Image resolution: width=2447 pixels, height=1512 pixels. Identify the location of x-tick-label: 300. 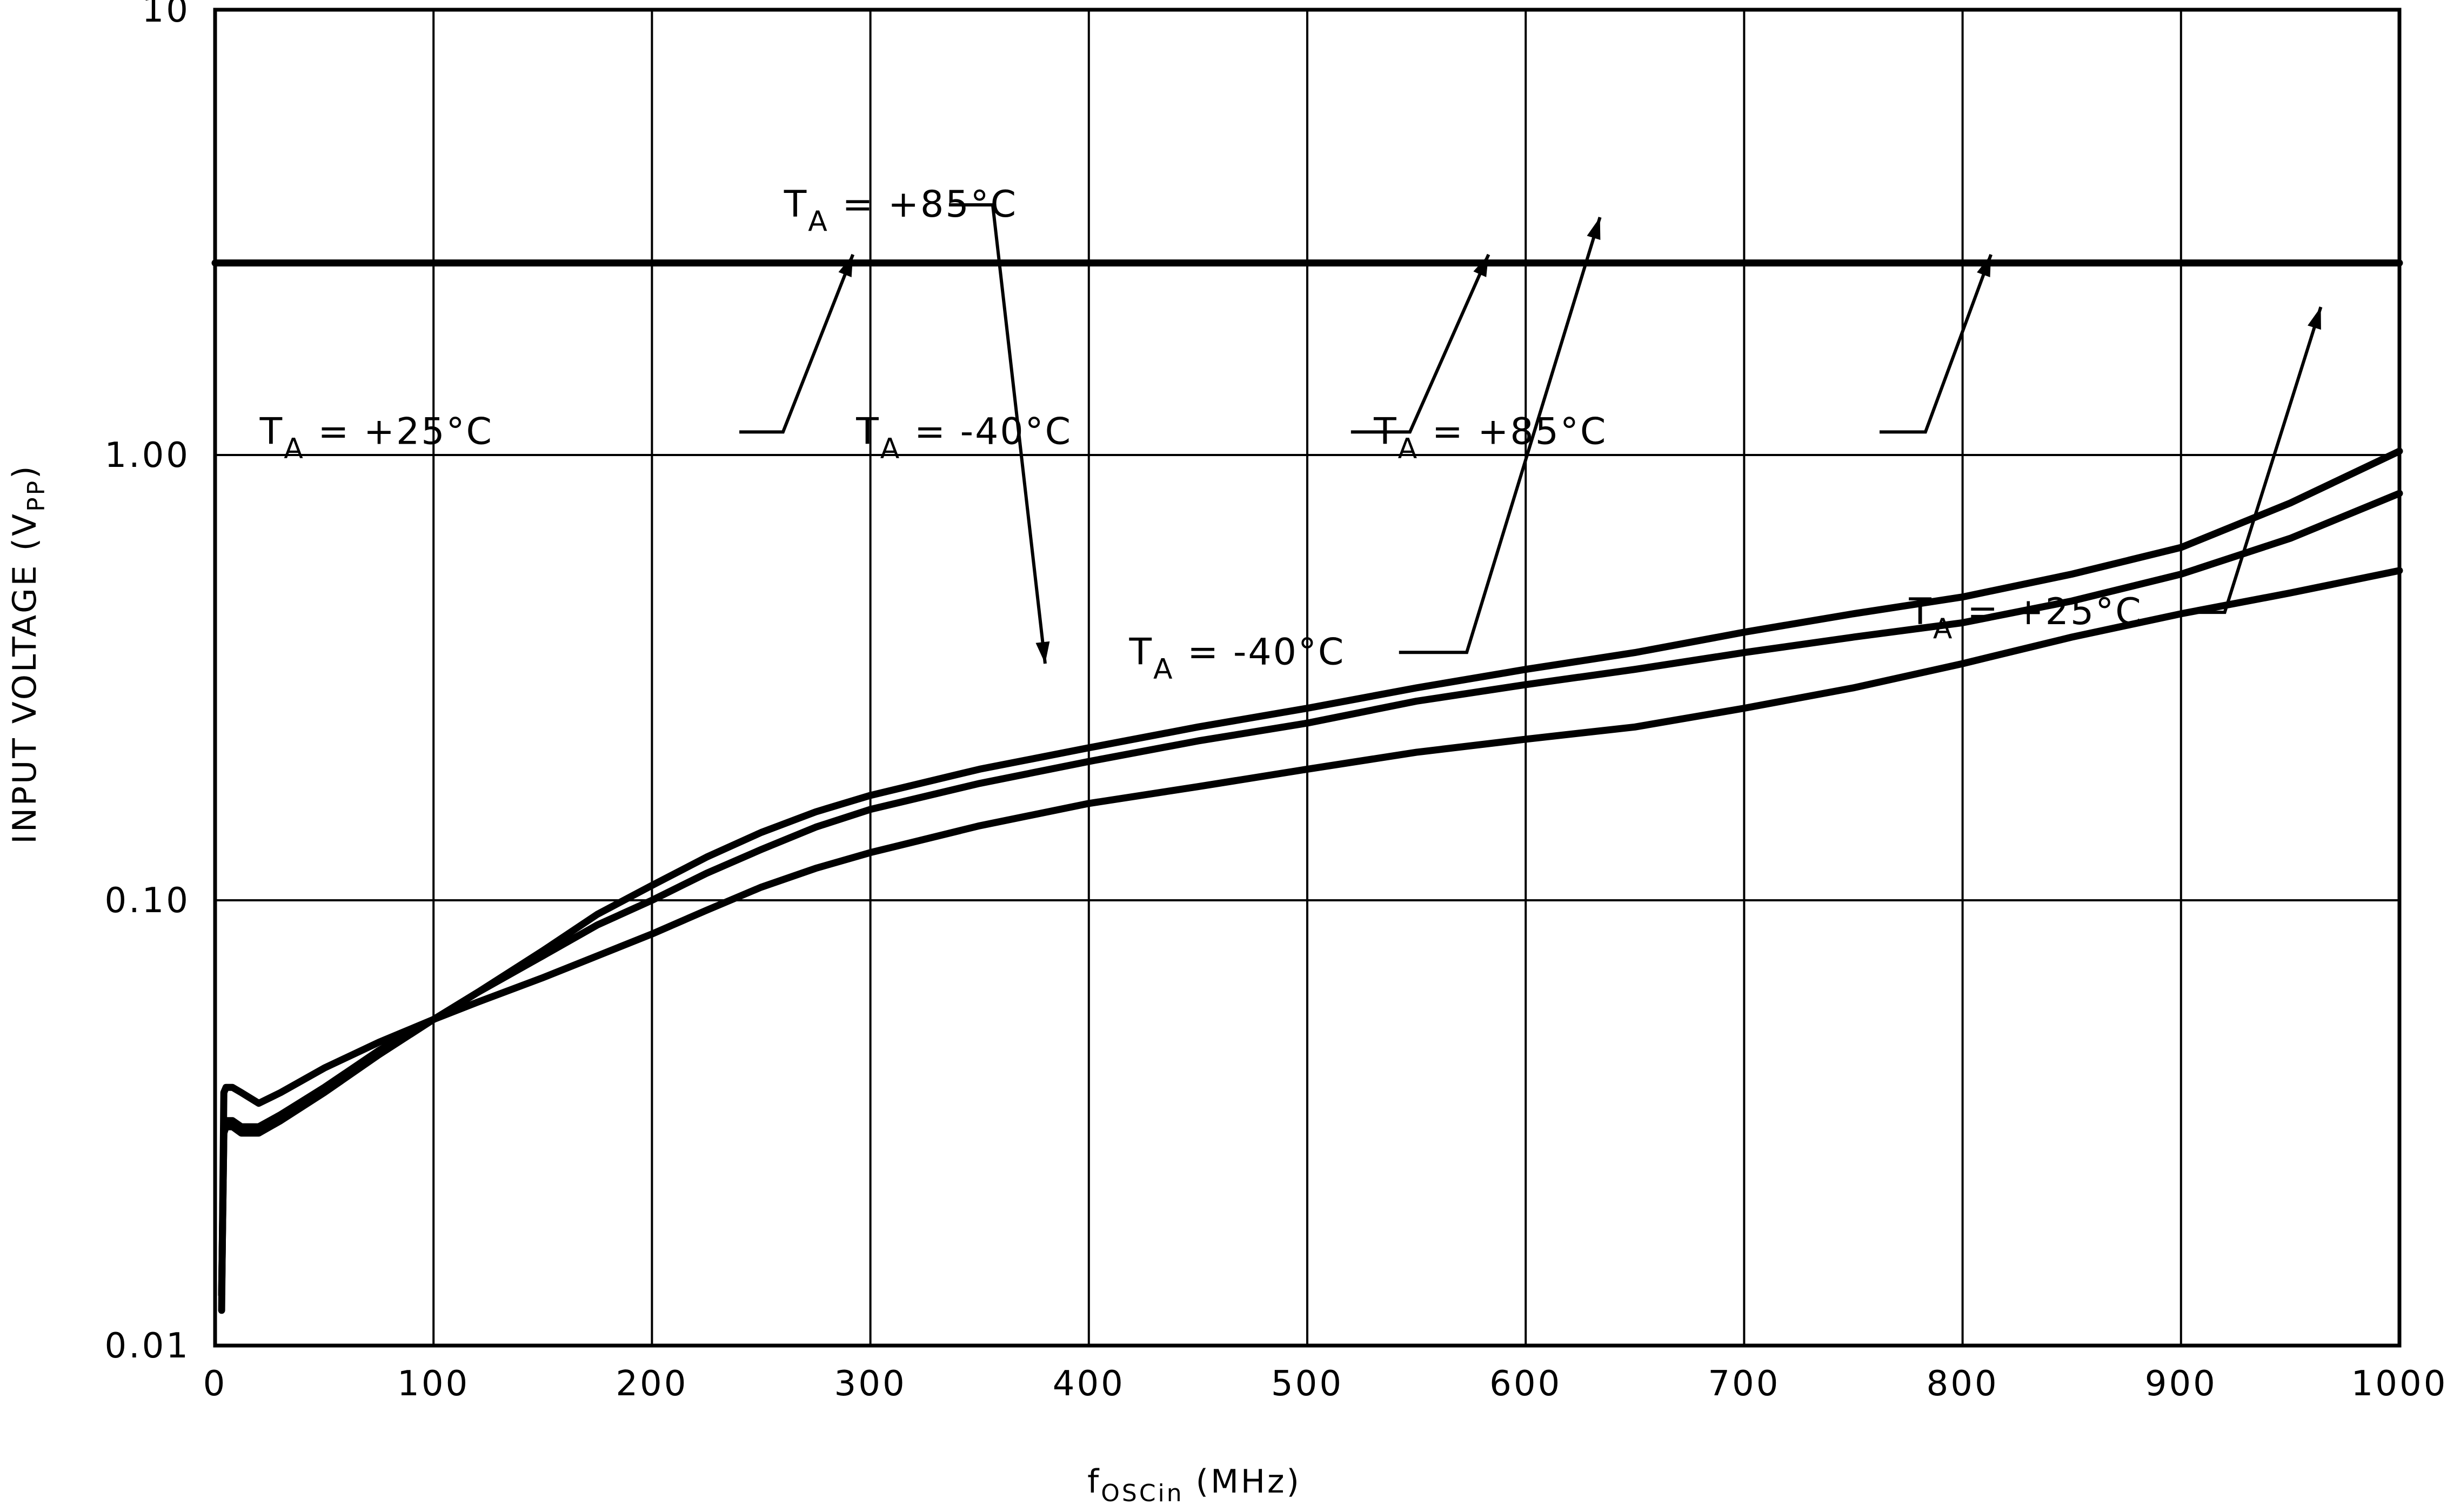
(870, 1384).